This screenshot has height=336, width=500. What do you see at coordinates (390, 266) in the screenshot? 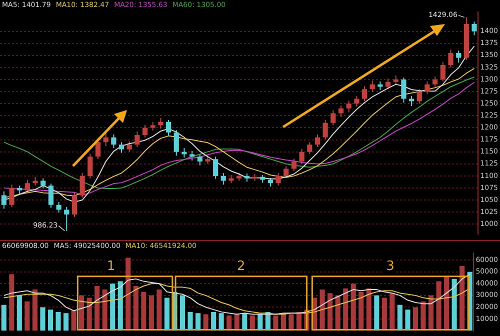
I see `annotation: 3` at bounding box center [390, 266].